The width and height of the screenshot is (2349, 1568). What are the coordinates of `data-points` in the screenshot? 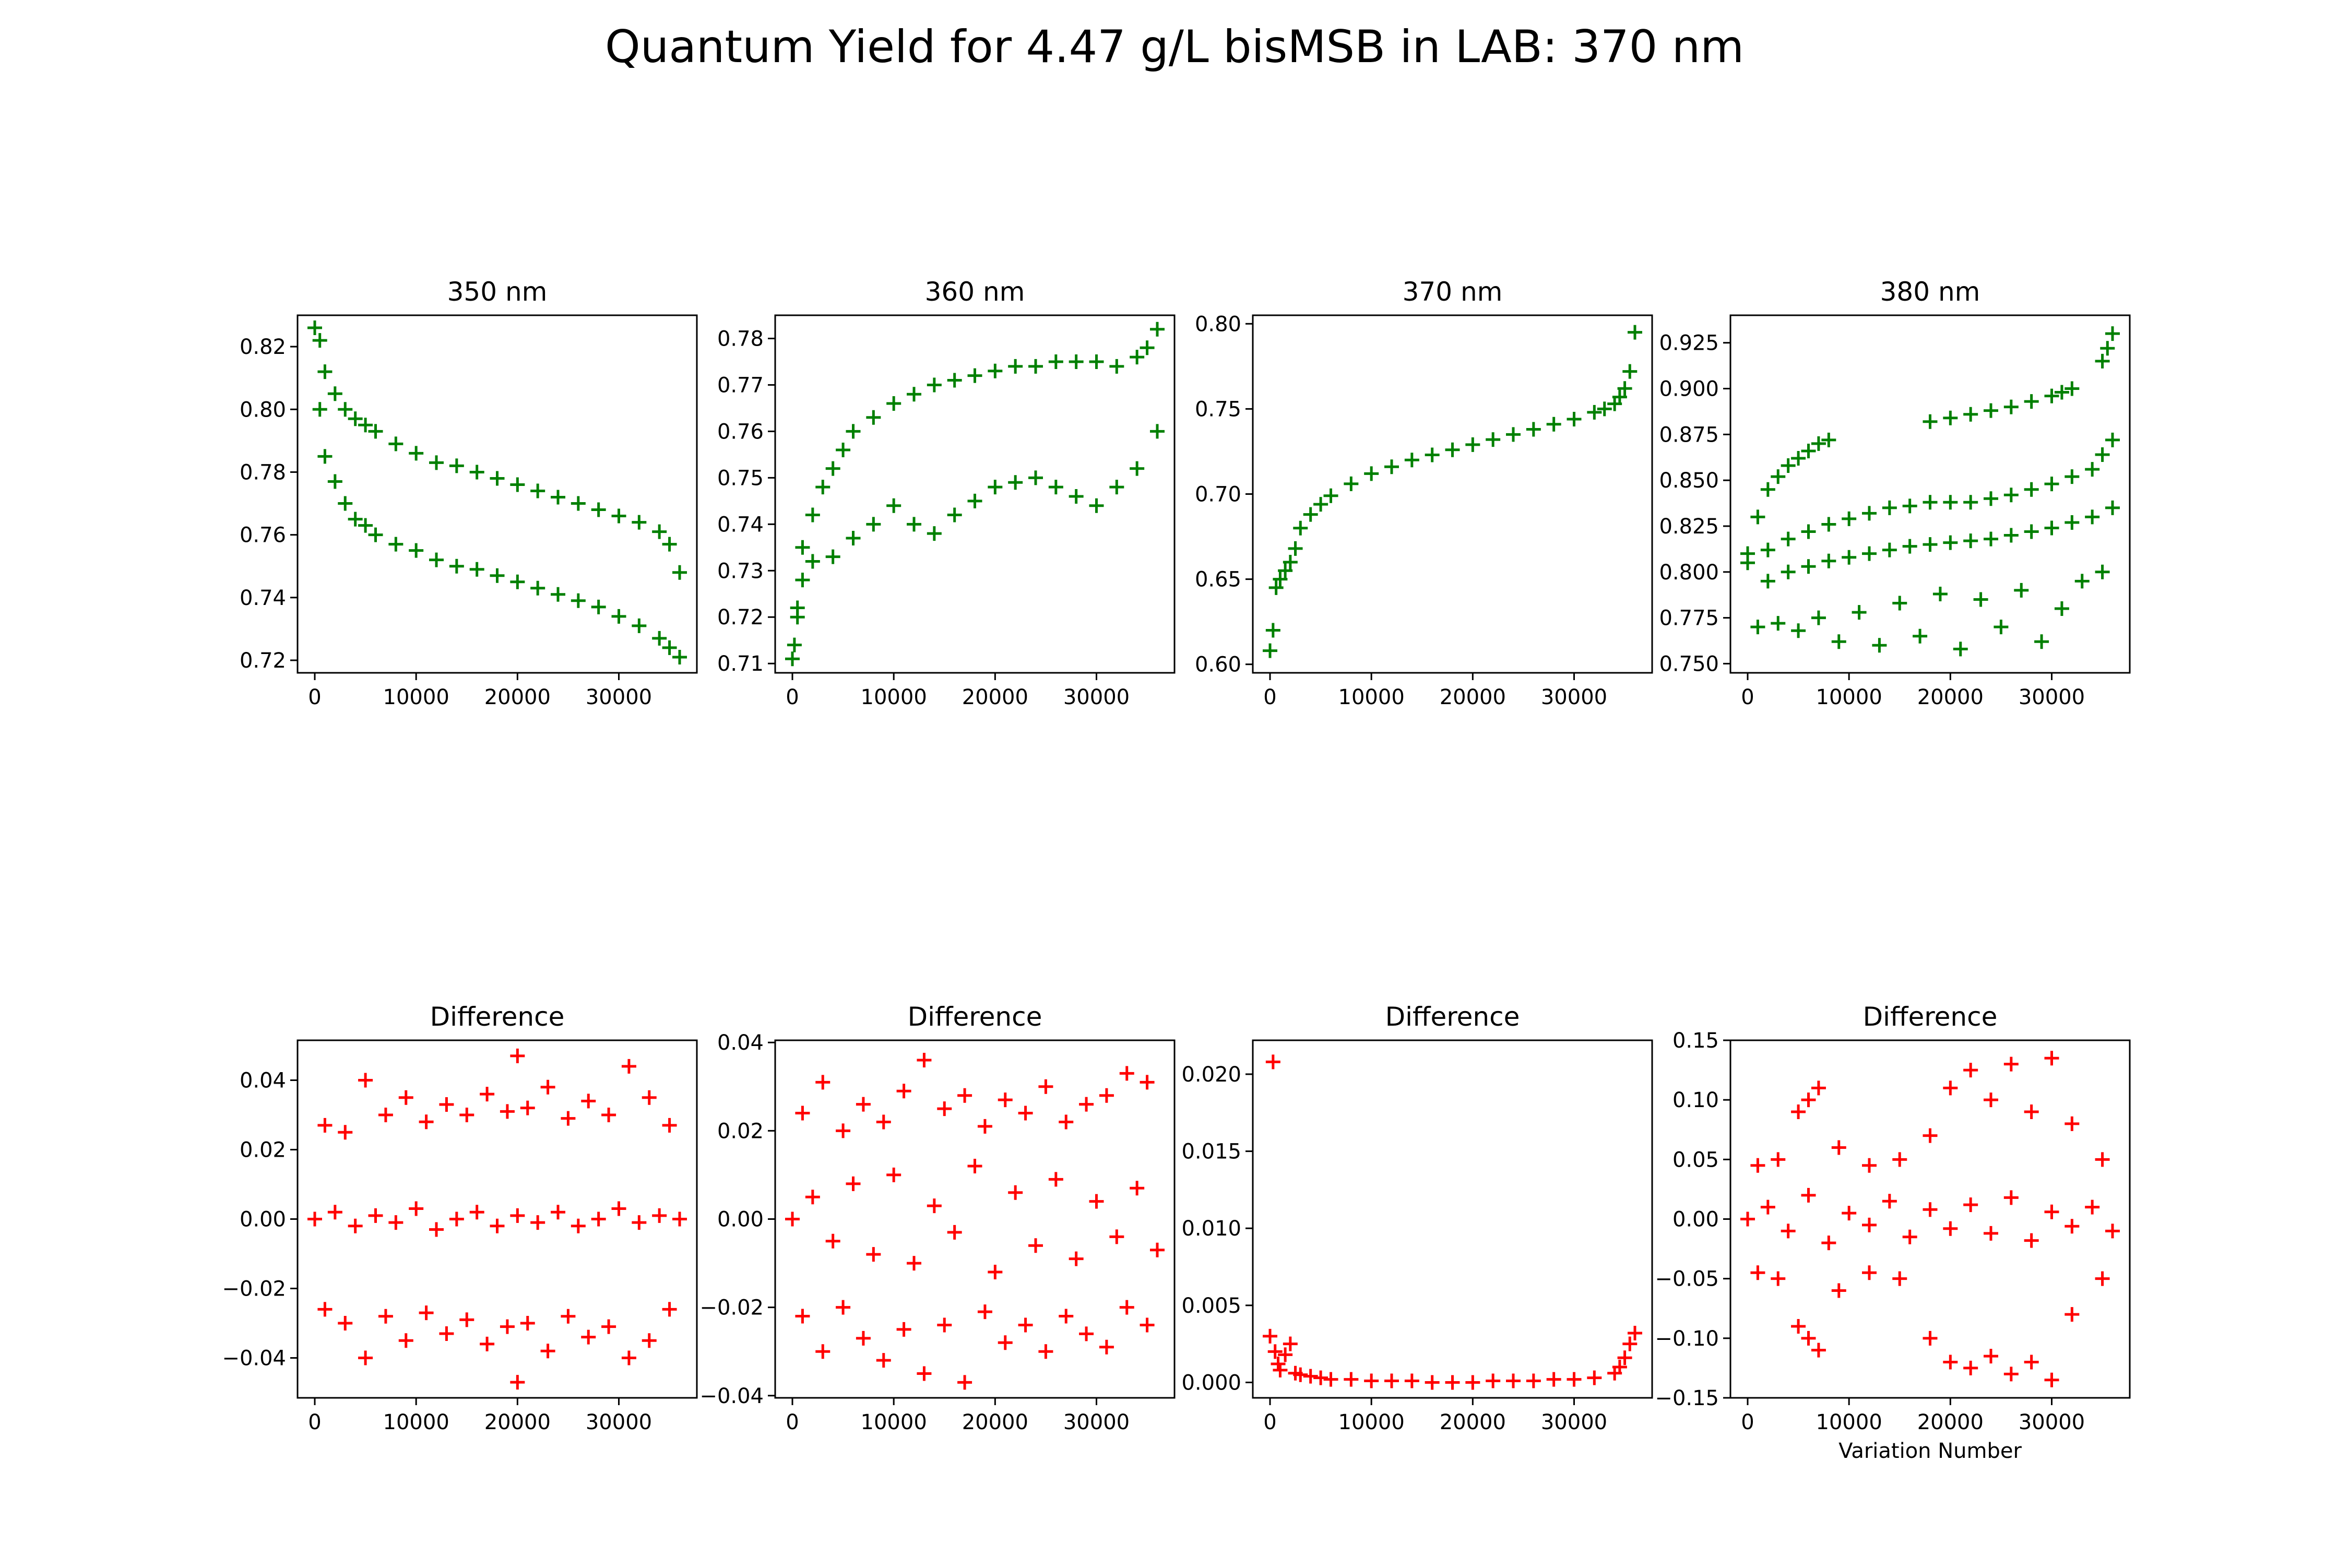 It's located at (1930, 1219).